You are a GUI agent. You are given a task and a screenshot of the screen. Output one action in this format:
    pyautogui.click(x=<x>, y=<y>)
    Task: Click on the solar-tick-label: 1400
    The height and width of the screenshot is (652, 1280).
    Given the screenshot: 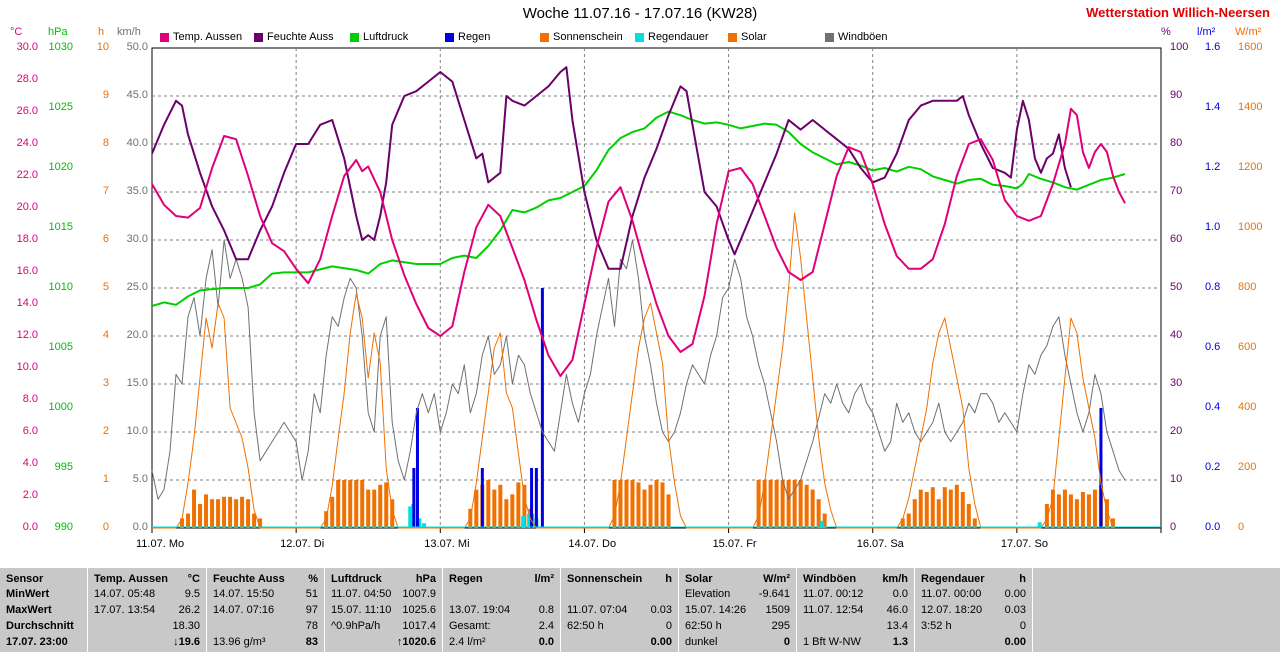 What is the action you would take?
    pyautogui.click(x=1250, y=107)
    